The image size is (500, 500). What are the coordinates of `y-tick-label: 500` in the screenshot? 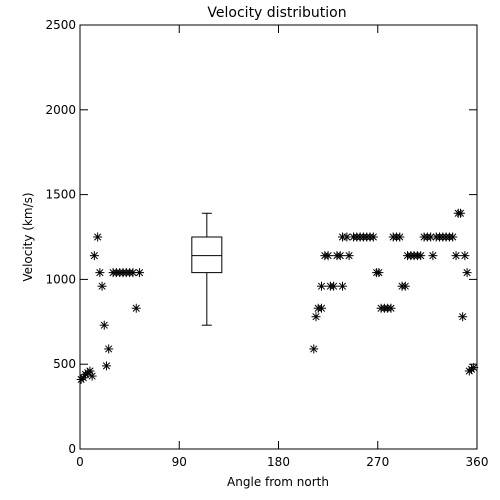 It's located at (64, 364).